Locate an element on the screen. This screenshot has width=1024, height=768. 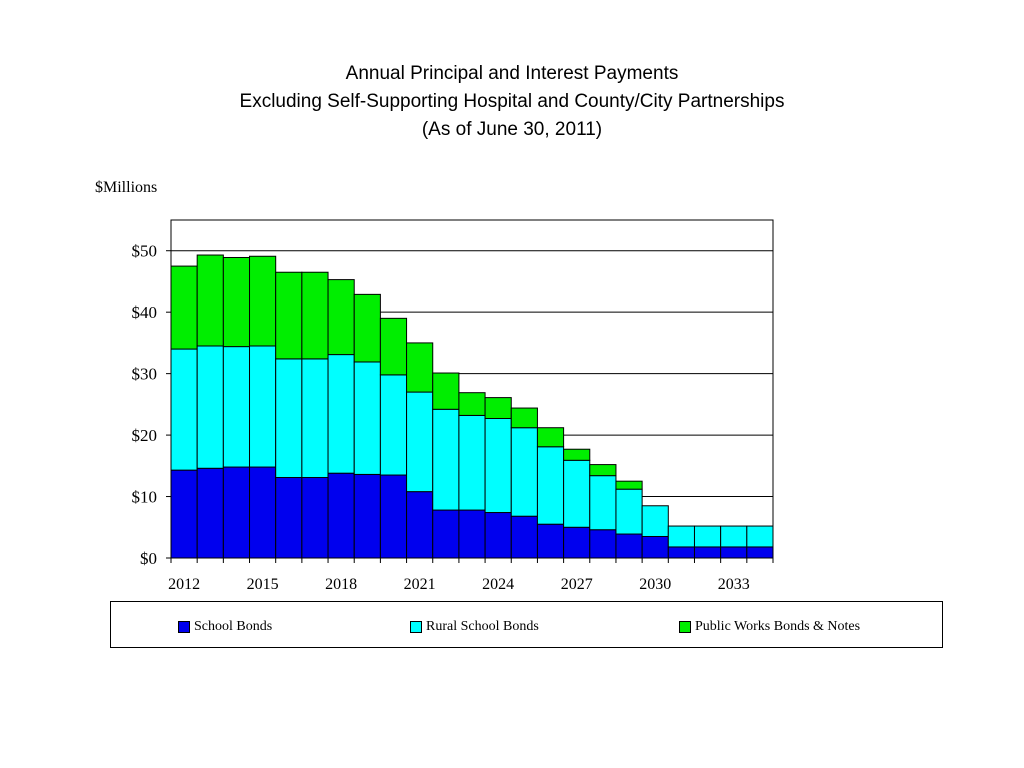
bar-segment-rural-school-bonds-2028 is located at coordinates (603, 503).